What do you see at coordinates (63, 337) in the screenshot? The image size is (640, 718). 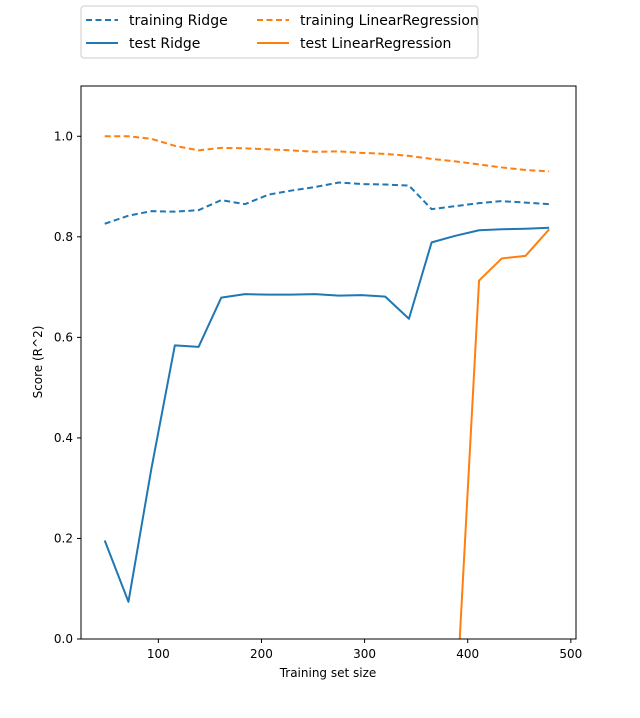 I see `y-tick-label: 0.6` at bounding box center [63, 337].